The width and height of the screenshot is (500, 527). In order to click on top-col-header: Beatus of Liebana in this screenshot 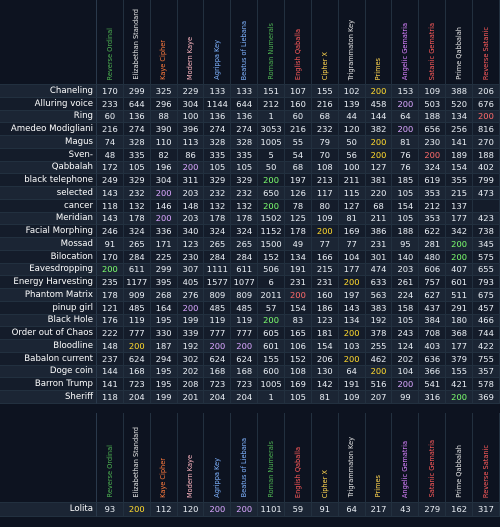, I will do `click(245, 42)`.